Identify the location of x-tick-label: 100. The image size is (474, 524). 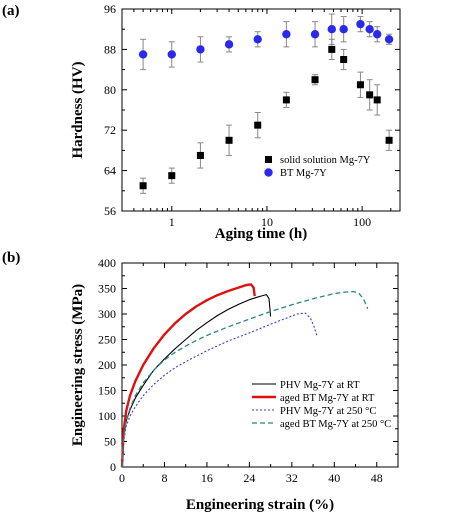
(362, 222).